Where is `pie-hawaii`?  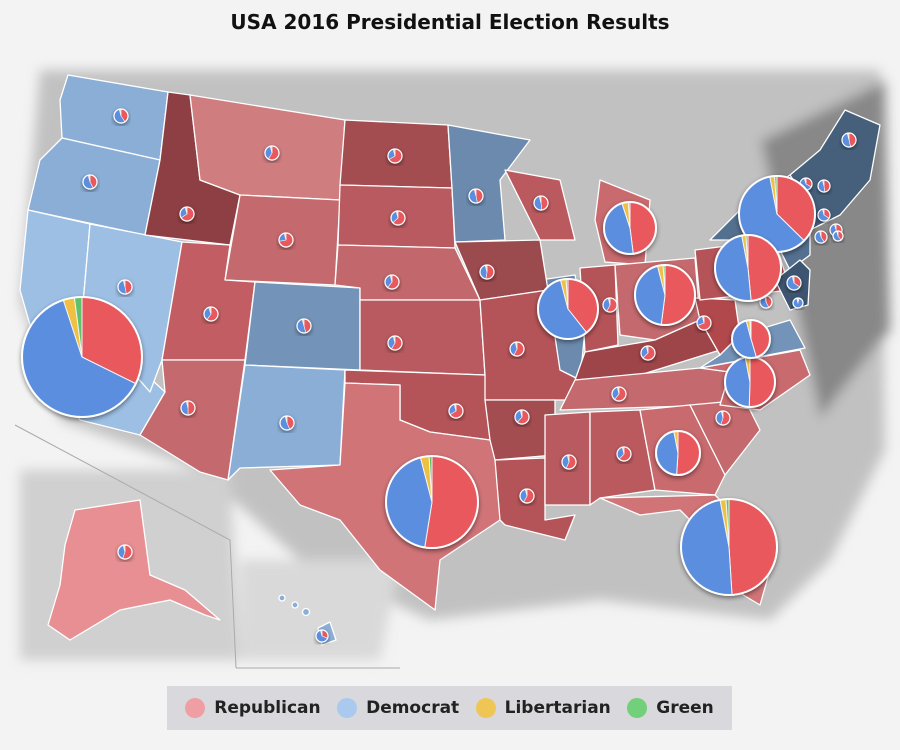
pie-hawaii is located at coordinates (322, 636).